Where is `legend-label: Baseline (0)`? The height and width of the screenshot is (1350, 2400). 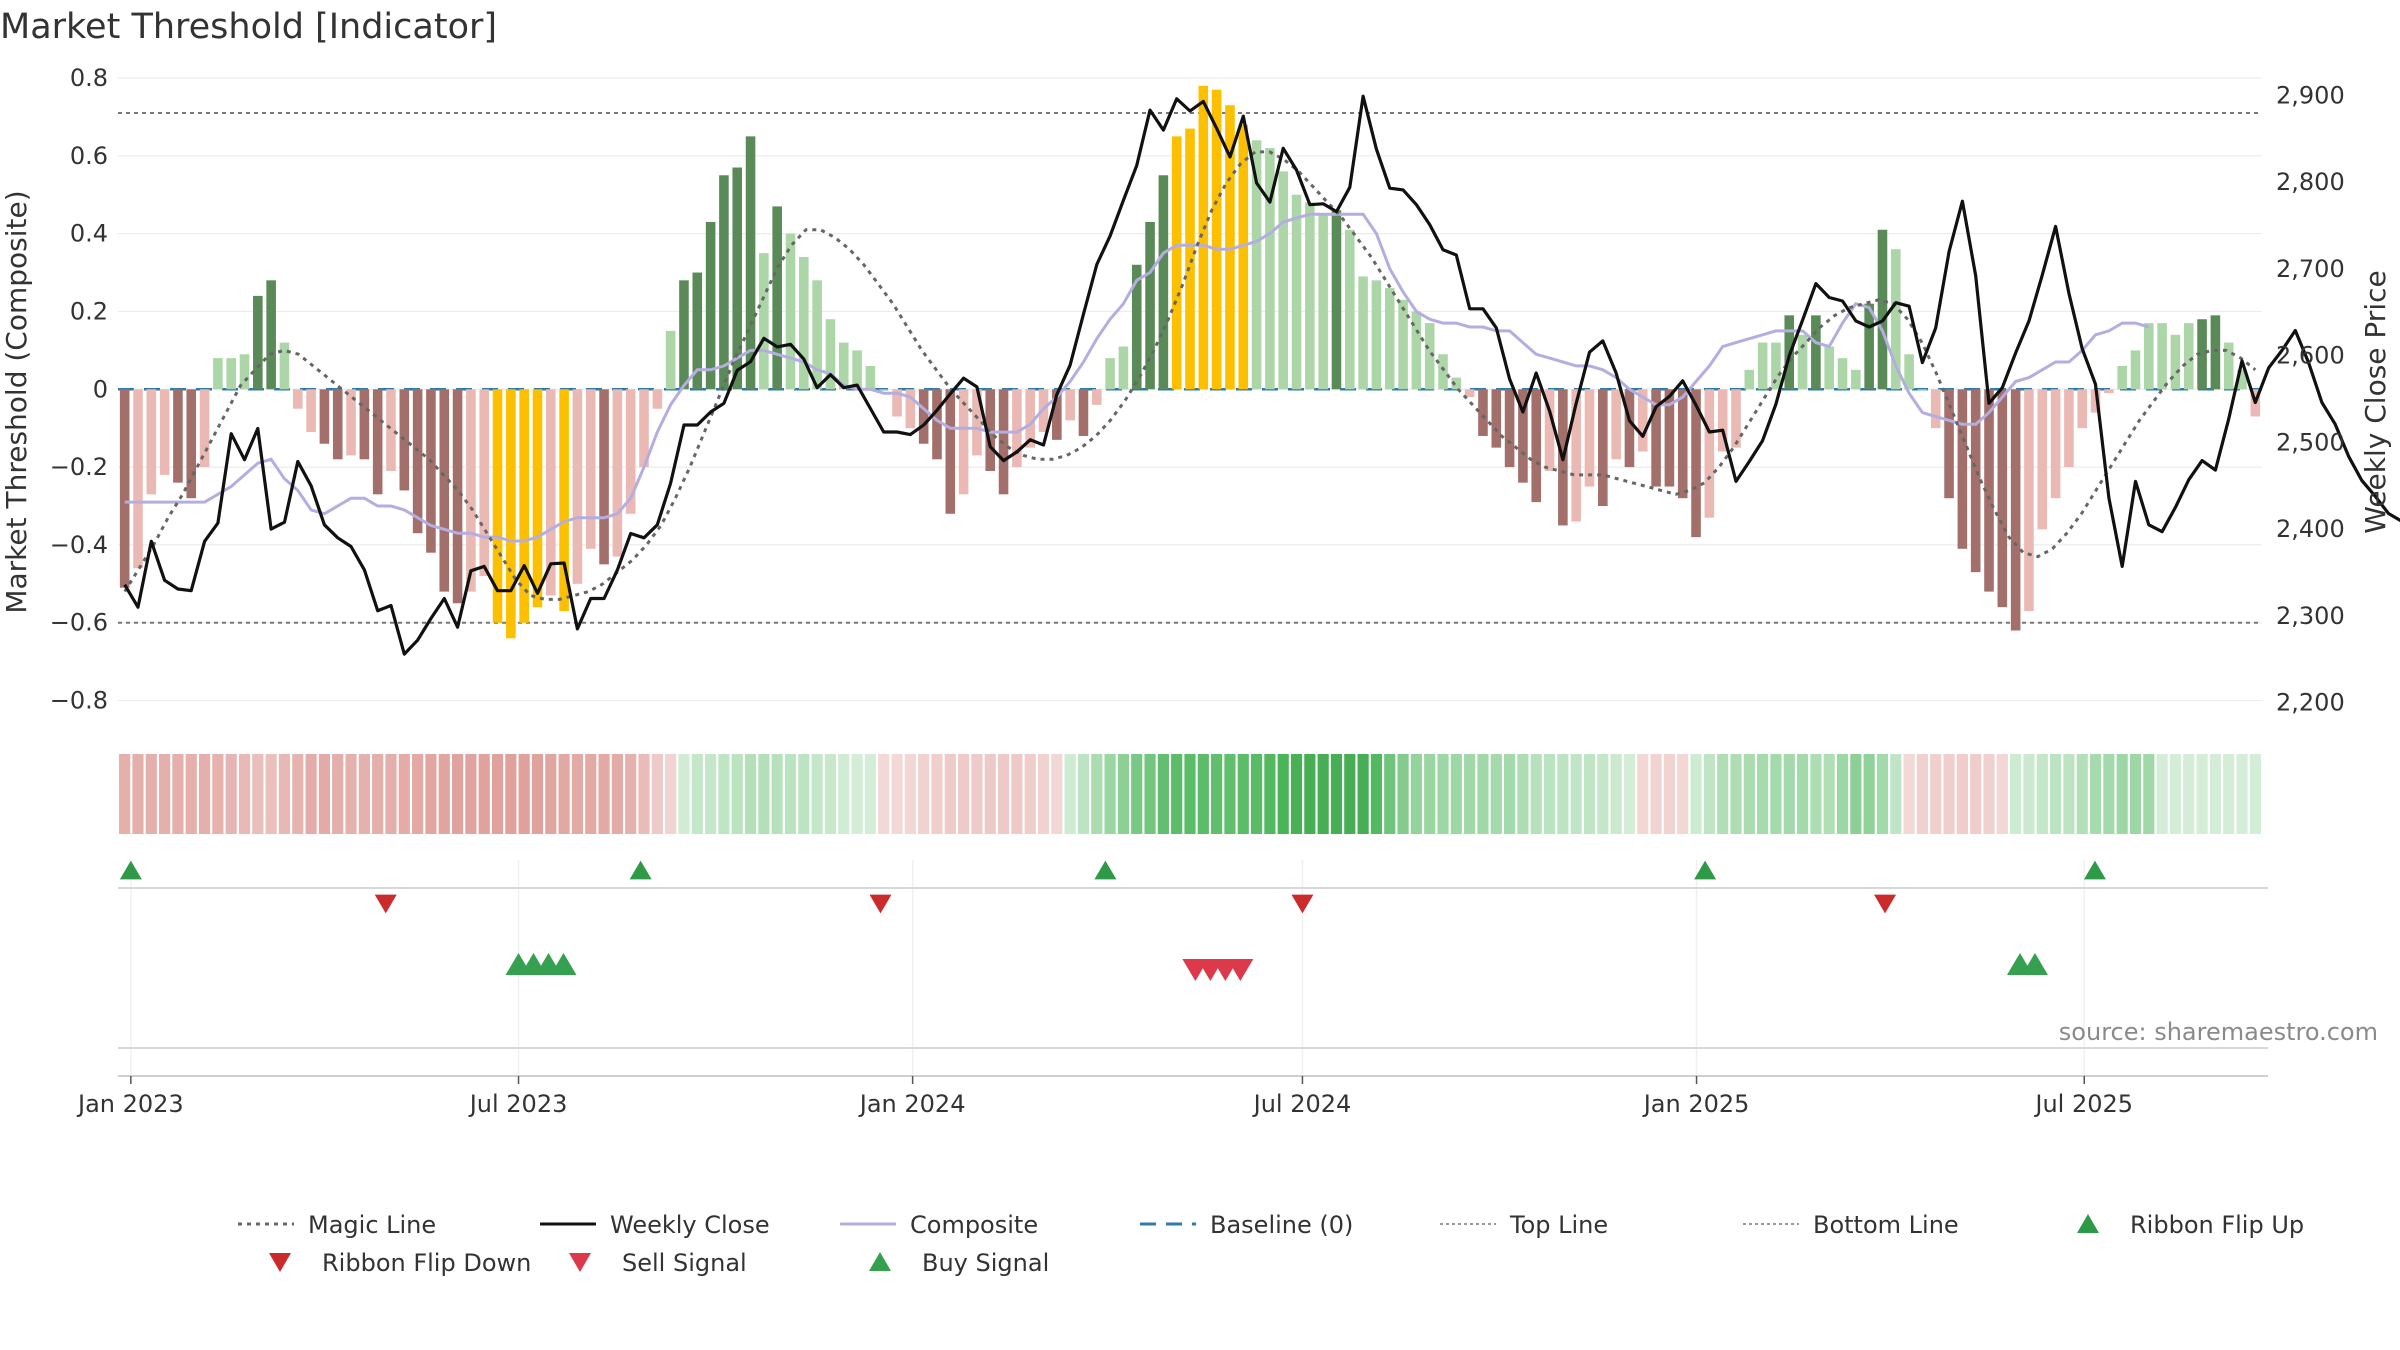 legend-label: Baseline (0) is located at coordinates (1281, 1225).